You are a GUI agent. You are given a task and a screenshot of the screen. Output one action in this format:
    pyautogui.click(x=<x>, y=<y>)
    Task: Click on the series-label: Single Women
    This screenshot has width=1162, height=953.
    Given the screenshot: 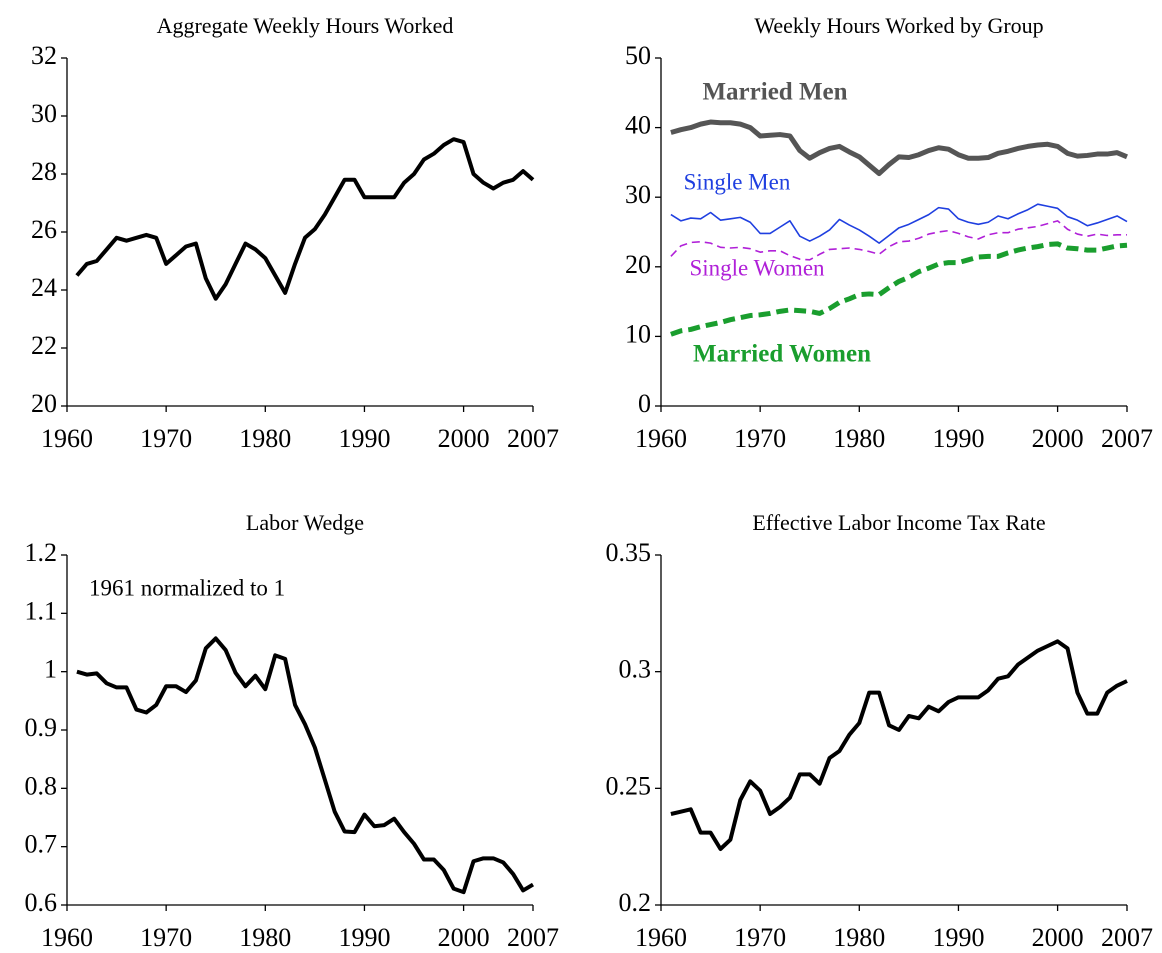 What is the action you would take?
    pyautogui.click(x=757, y=267)
    